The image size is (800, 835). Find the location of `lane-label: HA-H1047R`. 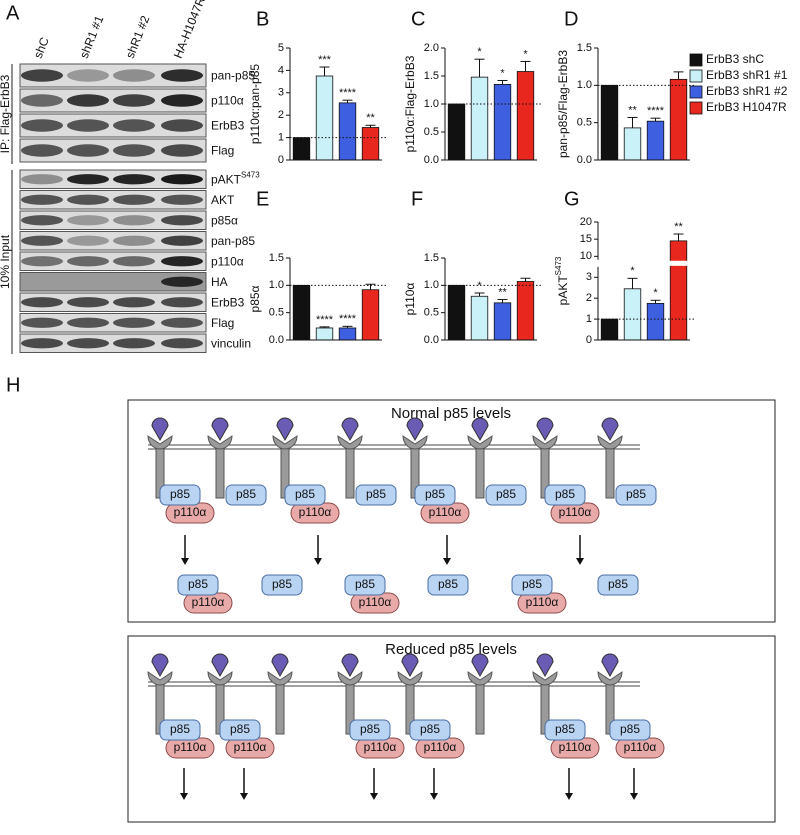

lane-label: HA-H1047R is located at coordinates (189, 30).